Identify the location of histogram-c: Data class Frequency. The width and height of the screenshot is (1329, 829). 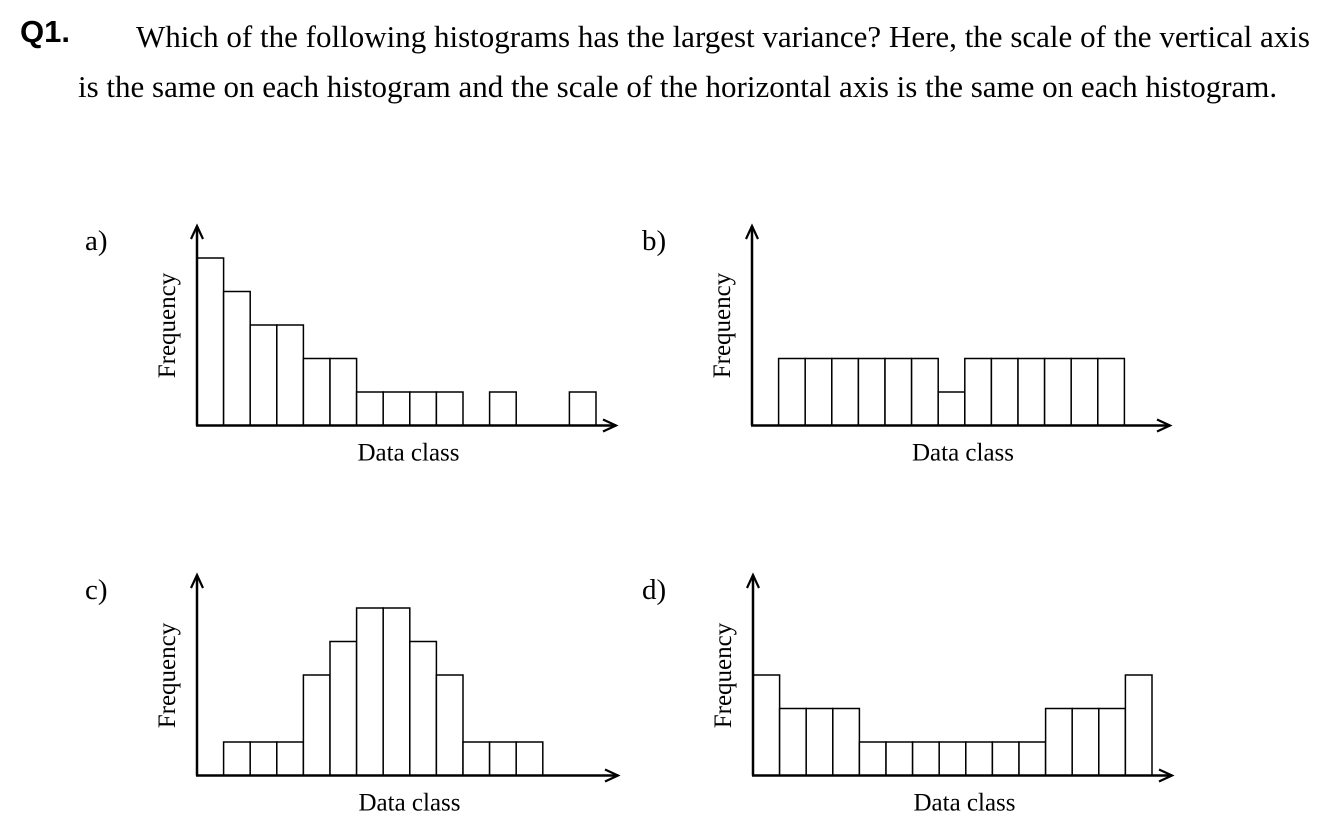
(387, 694).